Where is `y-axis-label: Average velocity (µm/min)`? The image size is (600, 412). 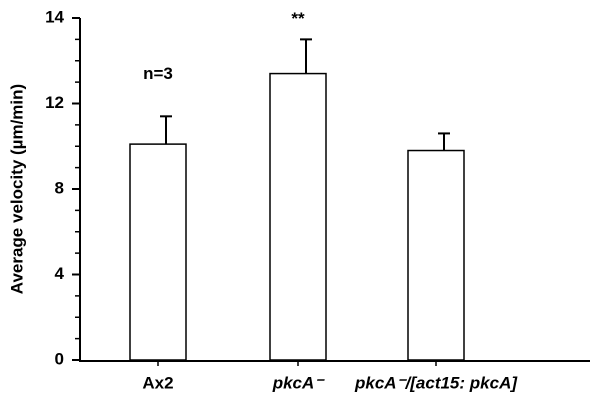 y-axis-label: Average velocity (µm/min) is located at coordinates (16, 189).